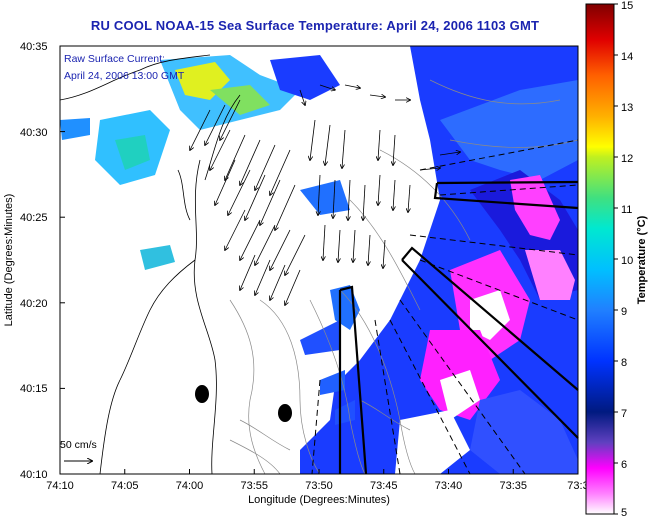  Describe the element at coordinates (319, 500) in the screenshot. I see `x-axis-title: Longitude (Degrees:Minutes)` at that location.